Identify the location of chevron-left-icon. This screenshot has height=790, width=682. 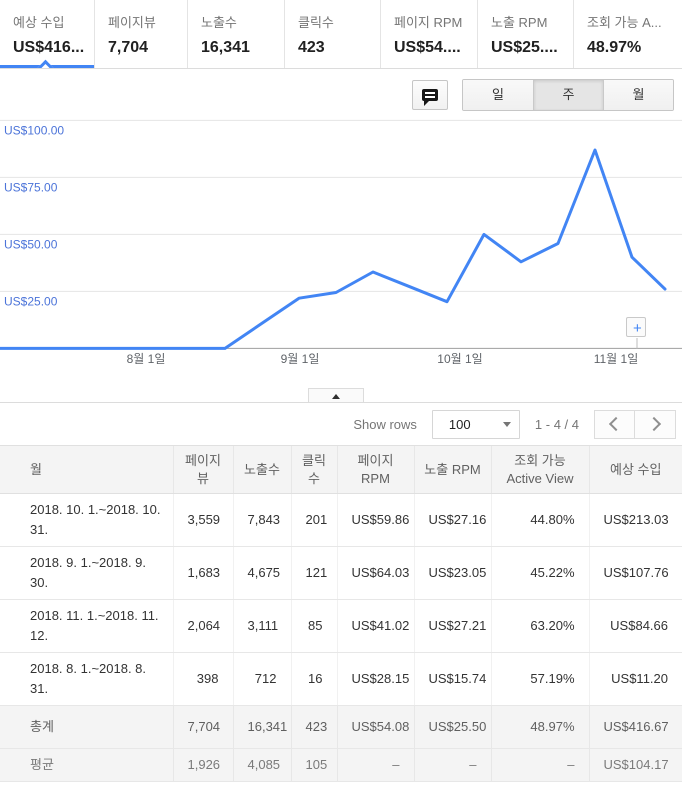
(616, 424).